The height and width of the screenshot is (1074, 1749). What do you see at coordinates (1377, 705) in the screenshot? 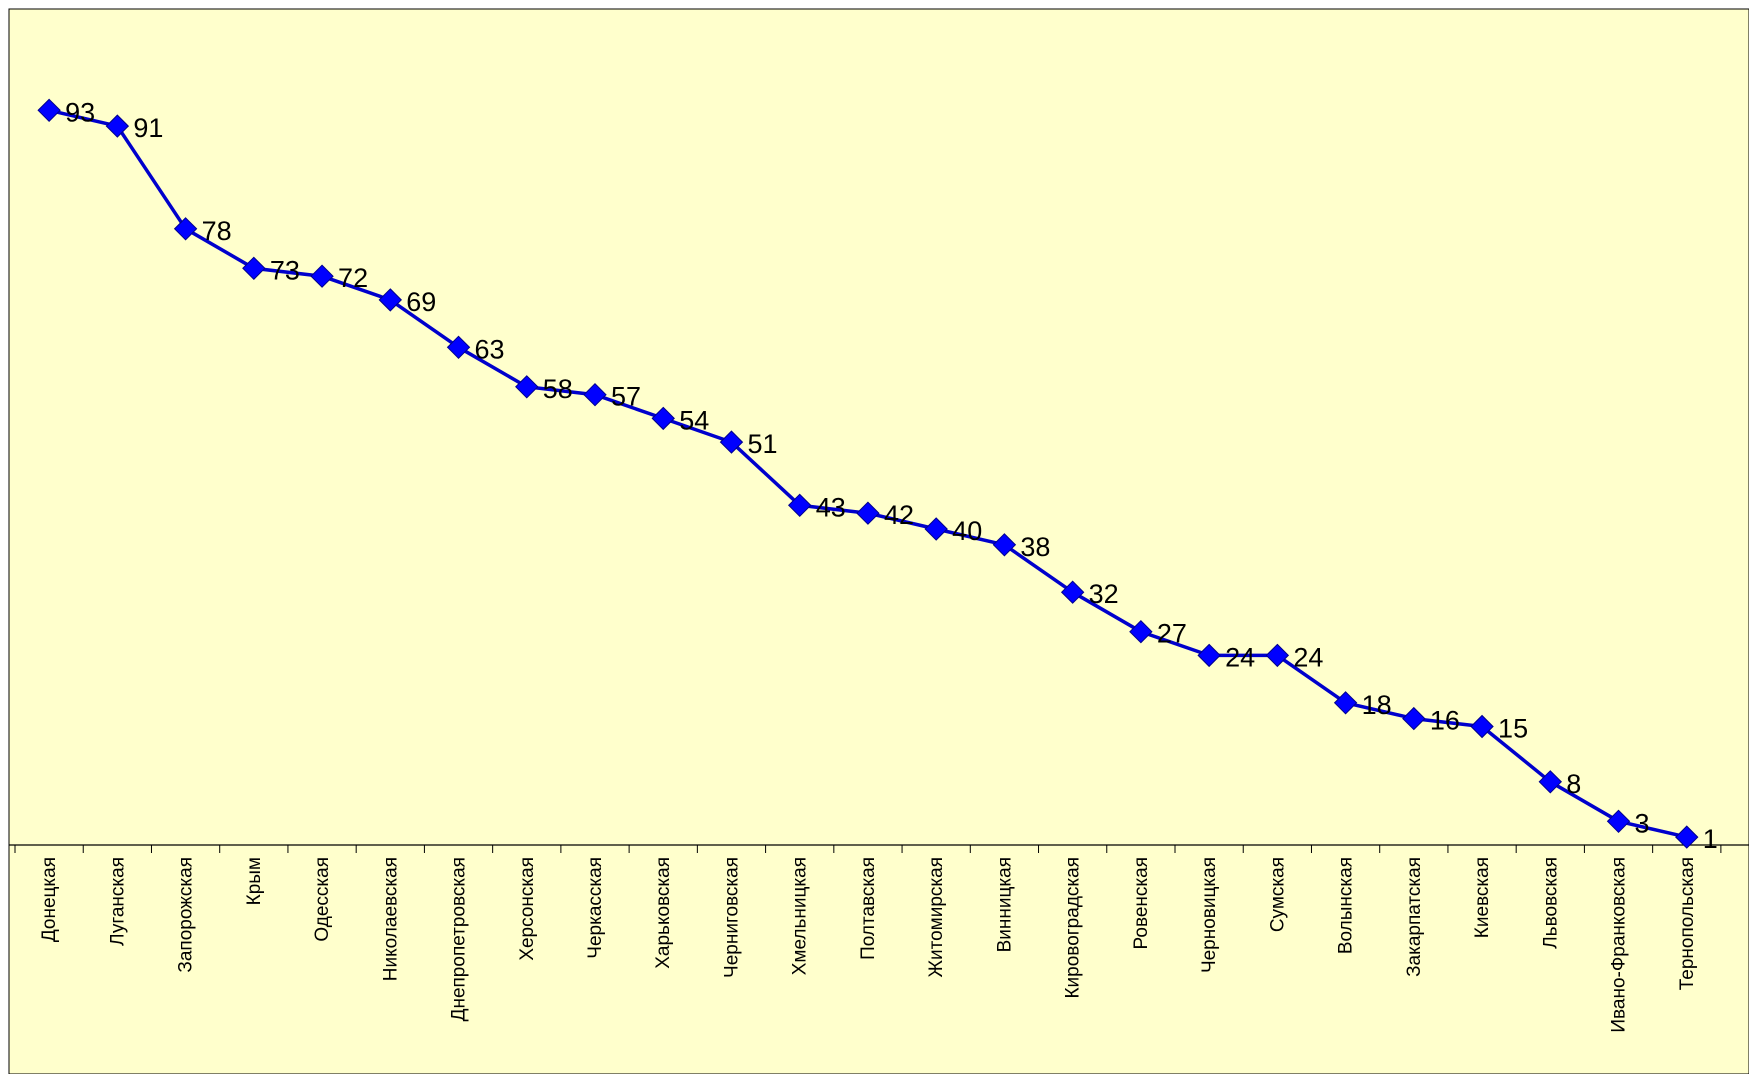
I see `data-label: 18` at bounding box center [1377, 705].